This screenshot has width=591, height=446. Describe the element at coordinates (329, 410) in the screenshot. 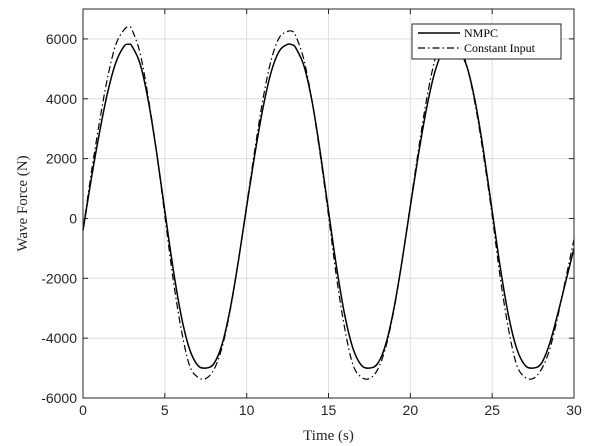

I see `x-tick-label: 15` at that location.